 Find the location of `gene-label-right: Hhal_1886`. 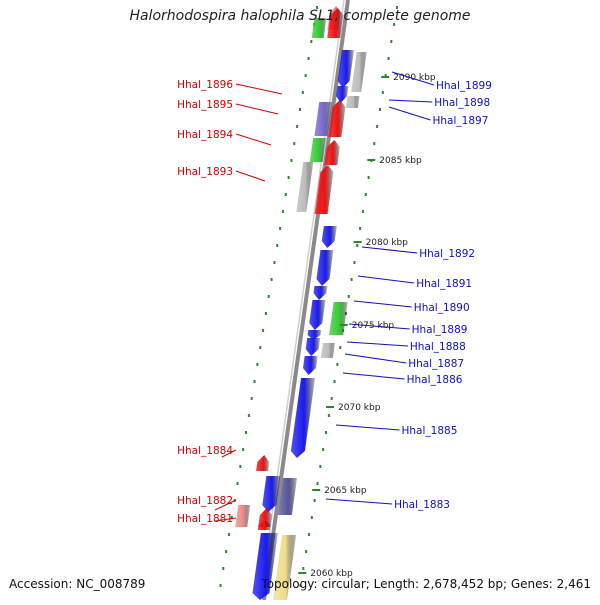

gene-label-right: Hhal_1886 is located at coordinates (435, 380).